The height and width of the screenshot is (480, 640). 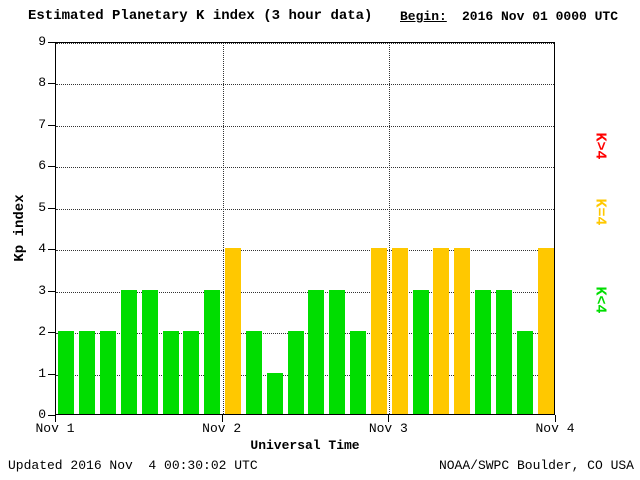 I want to click on y-tick-label: 8, so click(x=42, y=83).